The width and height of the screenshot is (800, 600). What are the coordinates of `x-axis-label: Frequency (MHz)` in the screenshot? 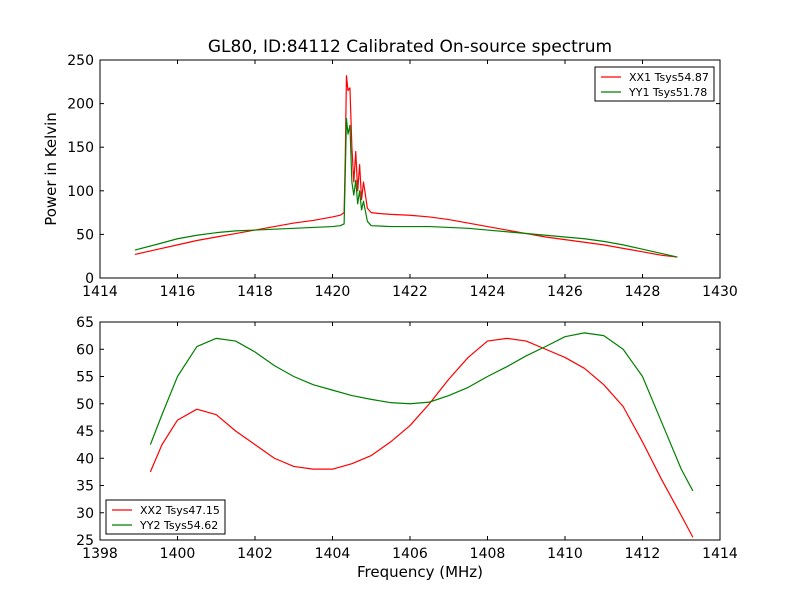 It's located at (420, 572).